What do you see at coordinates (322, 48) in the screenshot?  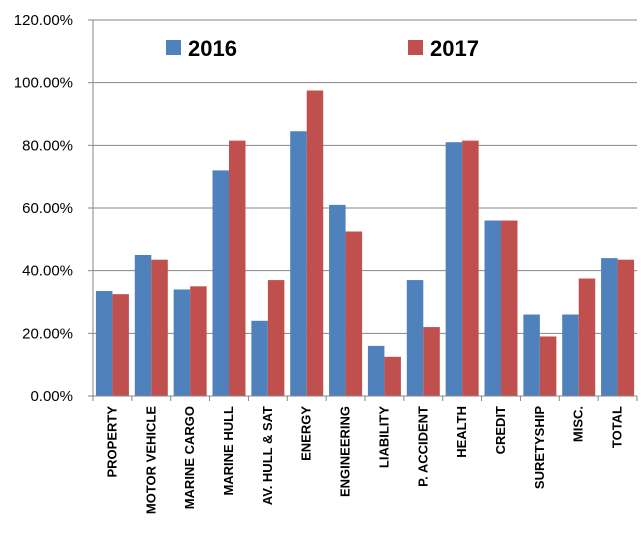 I see `legend: 2016 2017` at bounding box center [322, 48].